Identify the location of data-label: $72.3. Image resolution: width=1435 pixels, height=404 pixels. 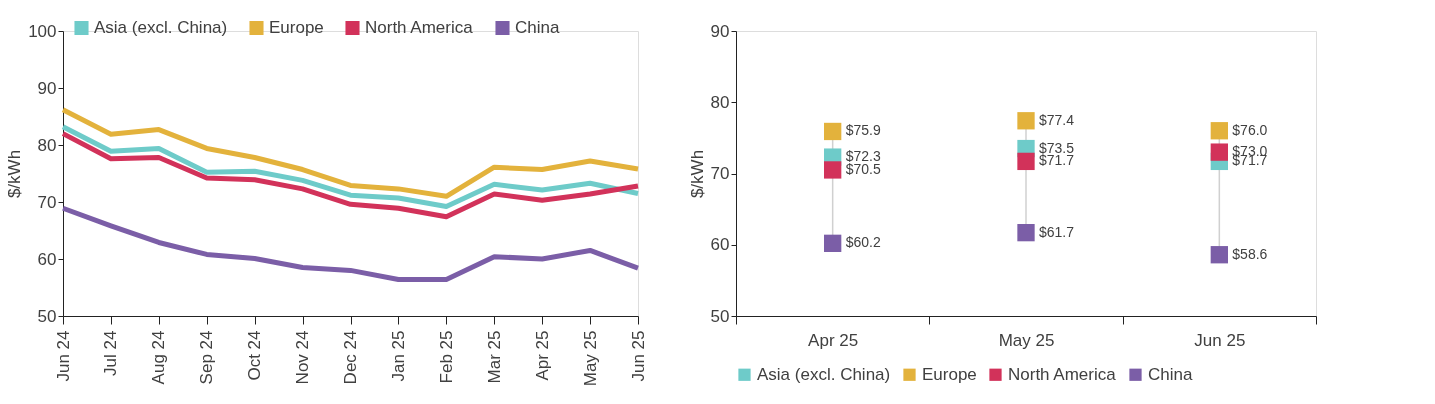
(863, 156).